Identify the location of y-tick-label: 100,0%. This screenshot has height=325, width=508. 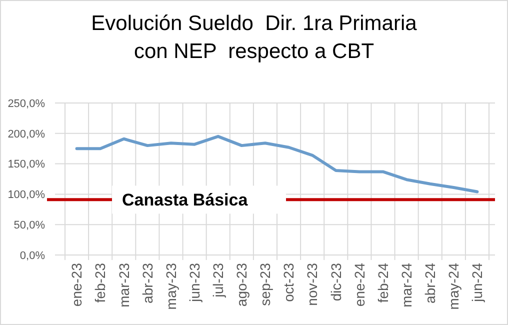
(27, 195).